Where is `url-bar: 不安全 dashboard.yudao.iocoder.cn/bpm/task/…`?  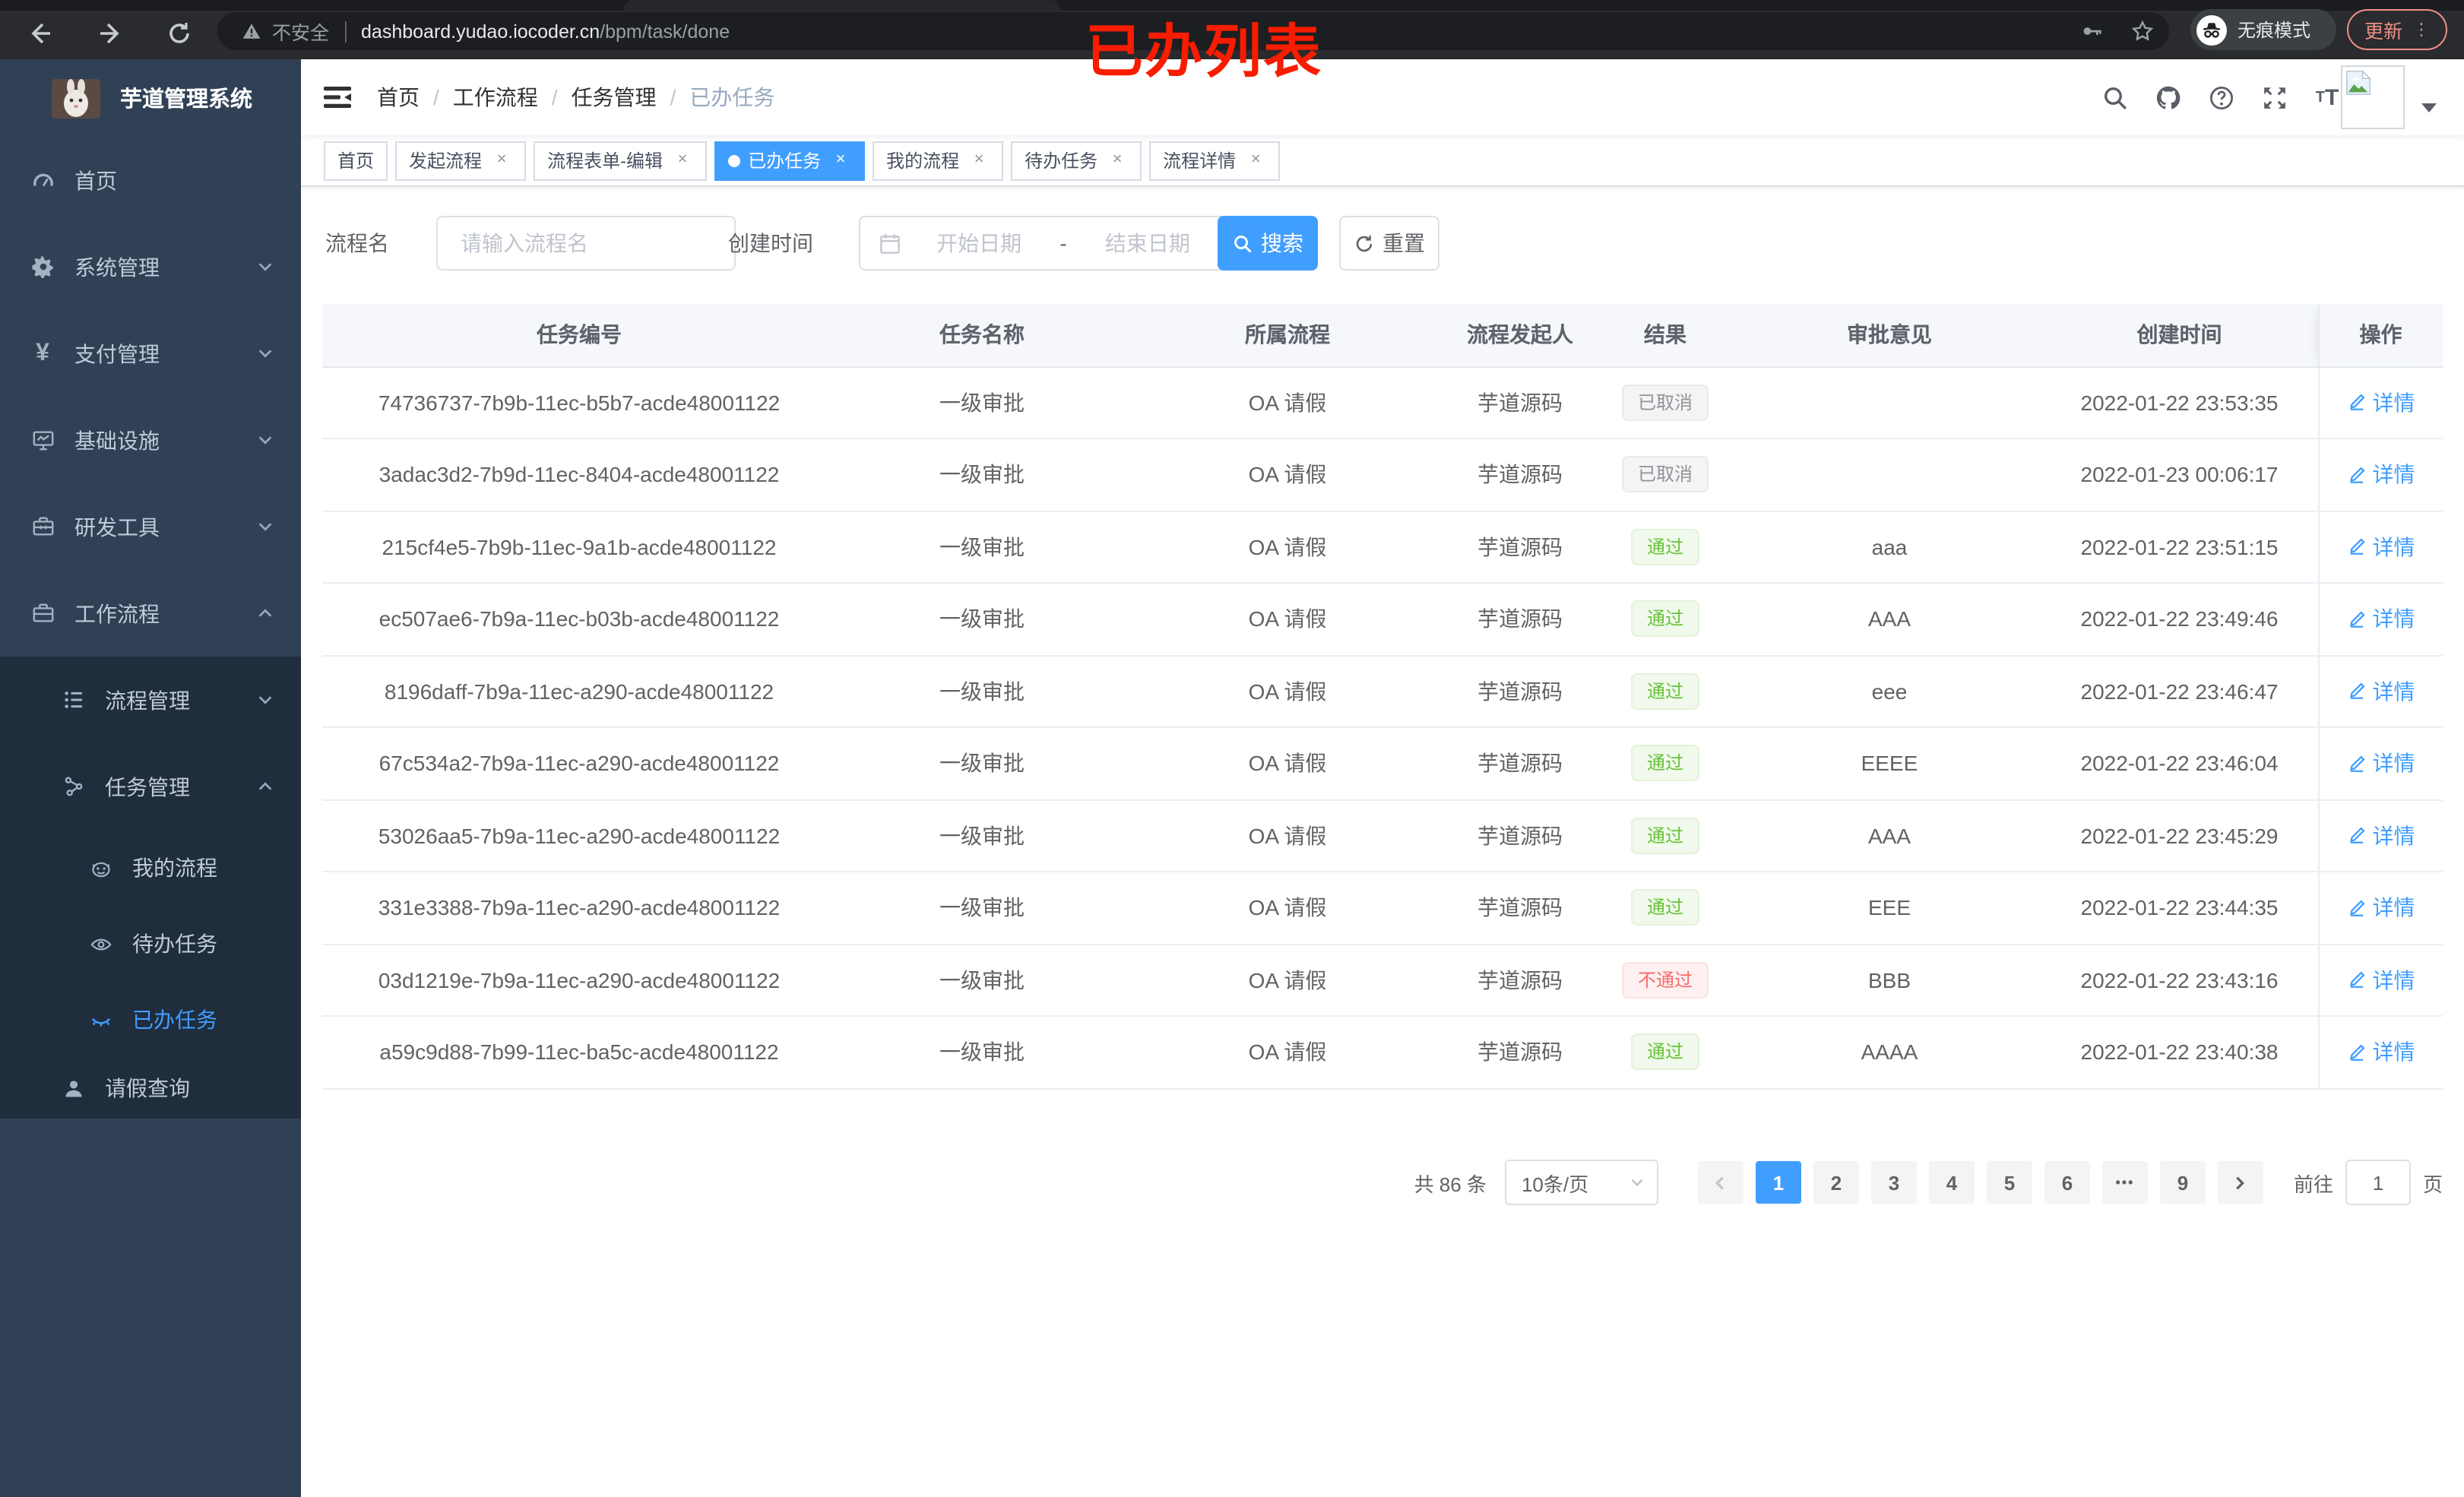 url-bar: 不安全 dashboard.yudao.iocoder.cn/bpm/task/… is located at coordinates (1193, 31).